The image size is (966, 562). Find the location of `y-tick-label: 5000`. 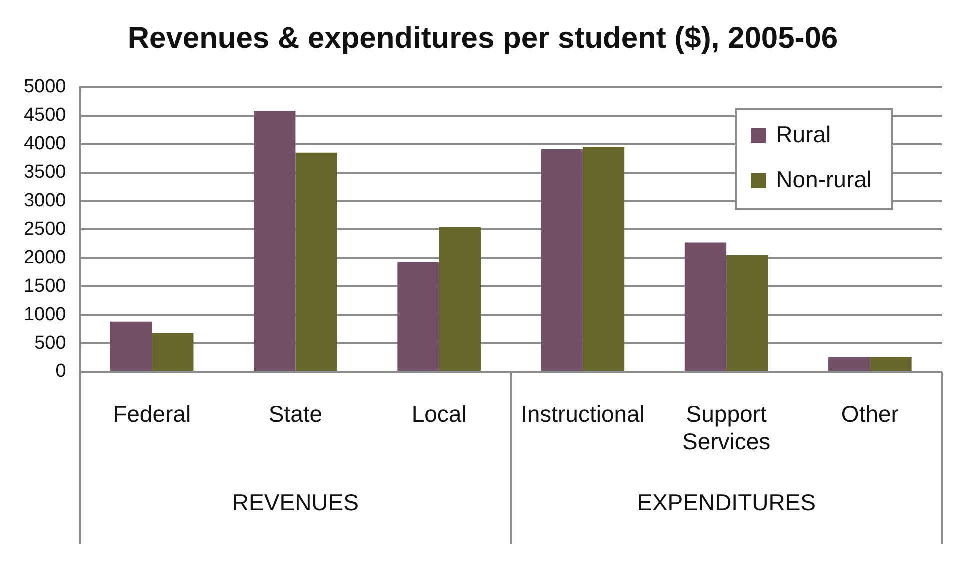

y-tick-label: 5000 is located at coordinates (45, 87).